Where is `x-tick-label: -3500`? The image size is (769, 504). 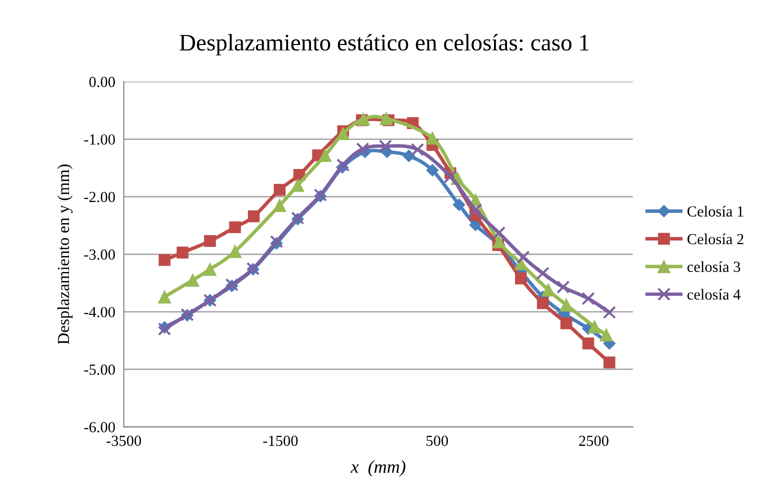
x-tick-label: -3500 is located at coordinates (124, 441).